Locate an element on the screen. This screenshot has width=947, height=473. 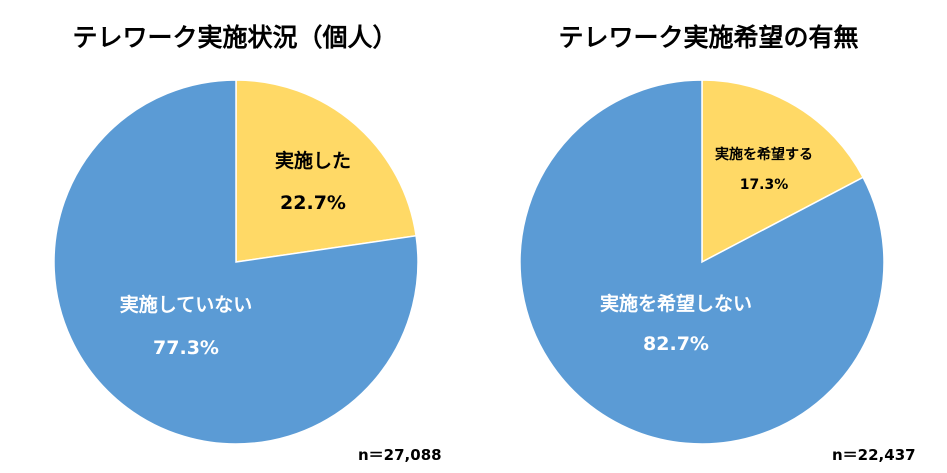
sample-size-label-1: n＝27,088 is located at coordinates (400, 455).